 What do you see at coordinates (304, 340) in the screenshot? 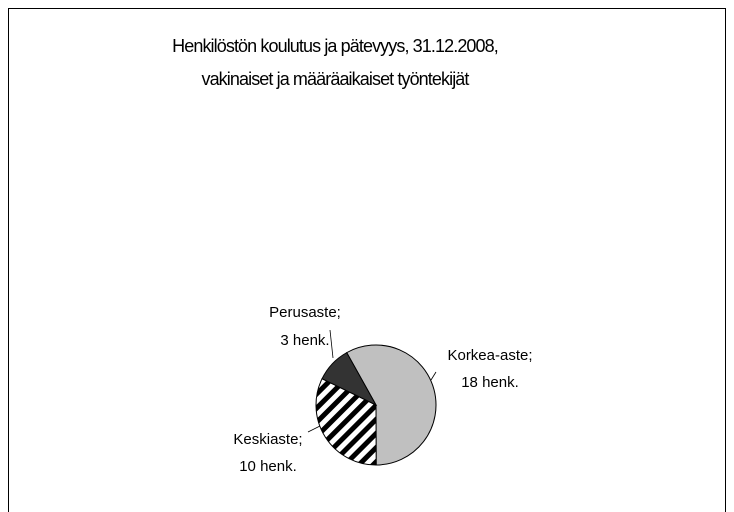
I see `value-label: 3 henk.` at bounding box center [304, 340].